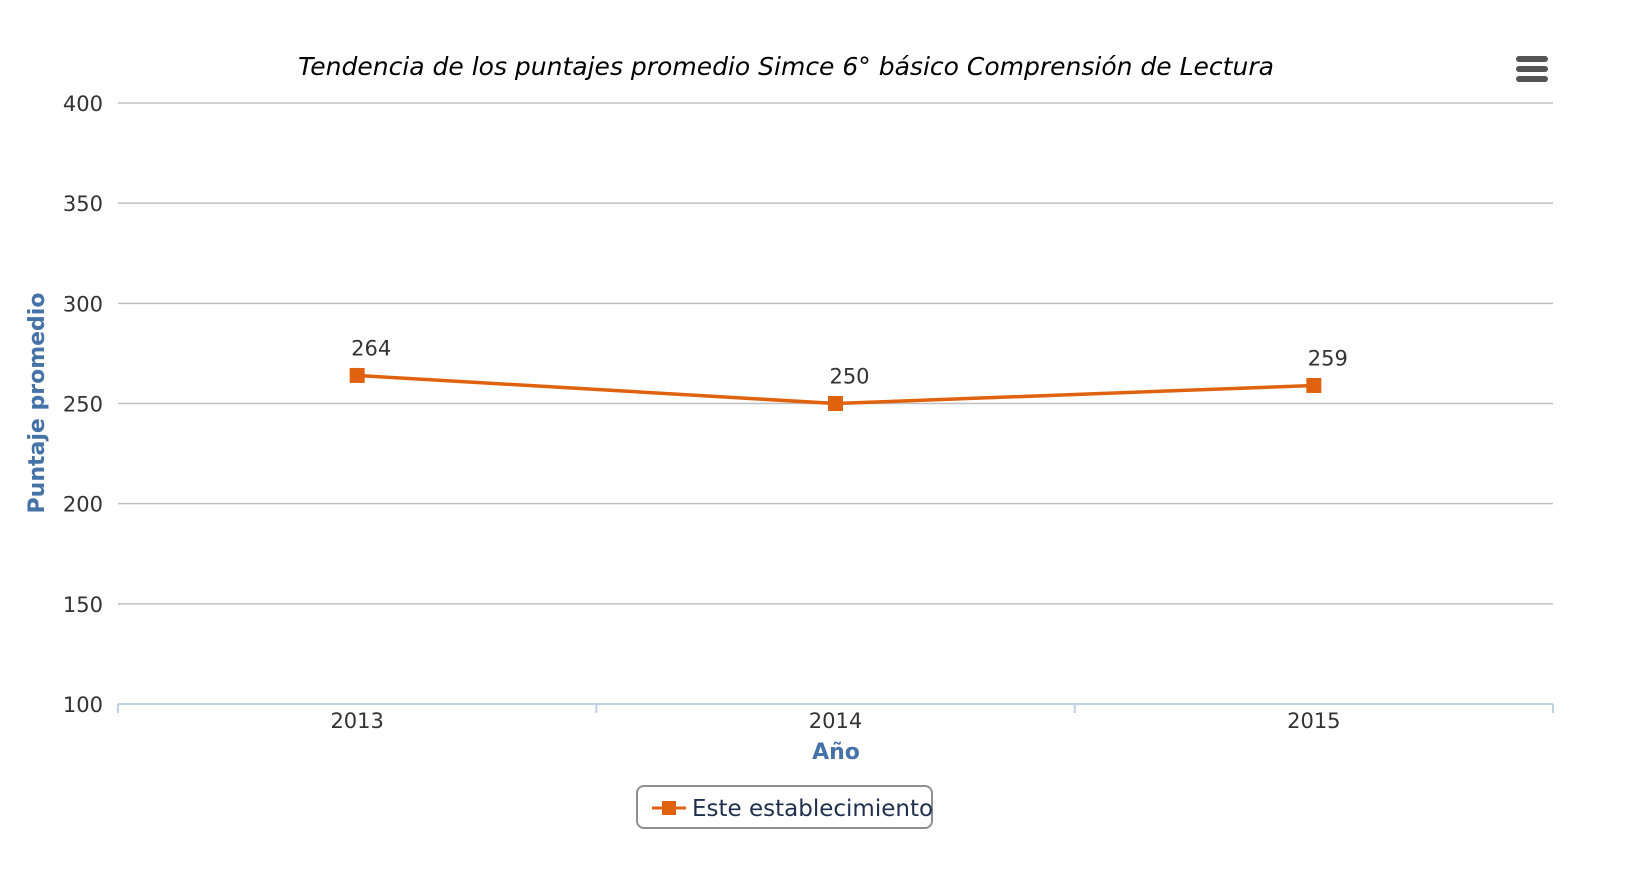  I want to click on legend: Este establecimiento, so click(784, 807).